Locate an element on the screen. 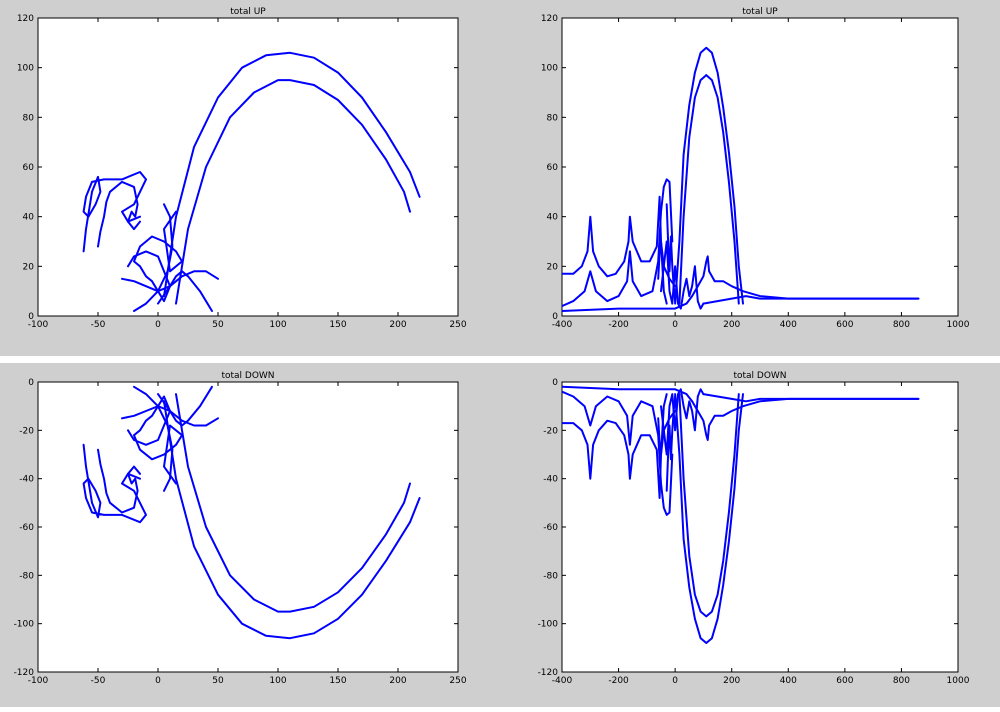  y-tick-label: 20 is located at coordinates (29, 267).